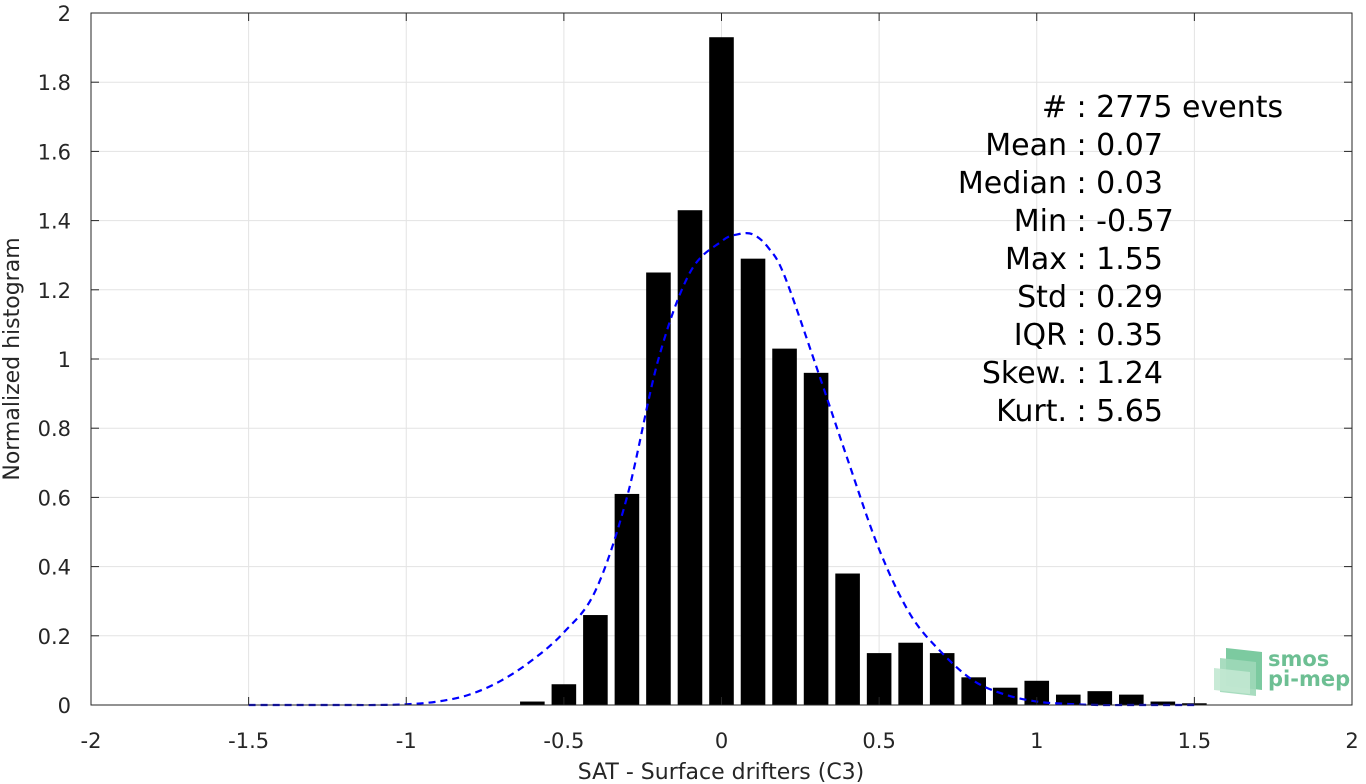 This screenshot has height=784, width=1366. What do you see at coordinates (563, 741) in the screenshot?
I see `x-tick-label: -0.5` at bounding box center [563, 741].